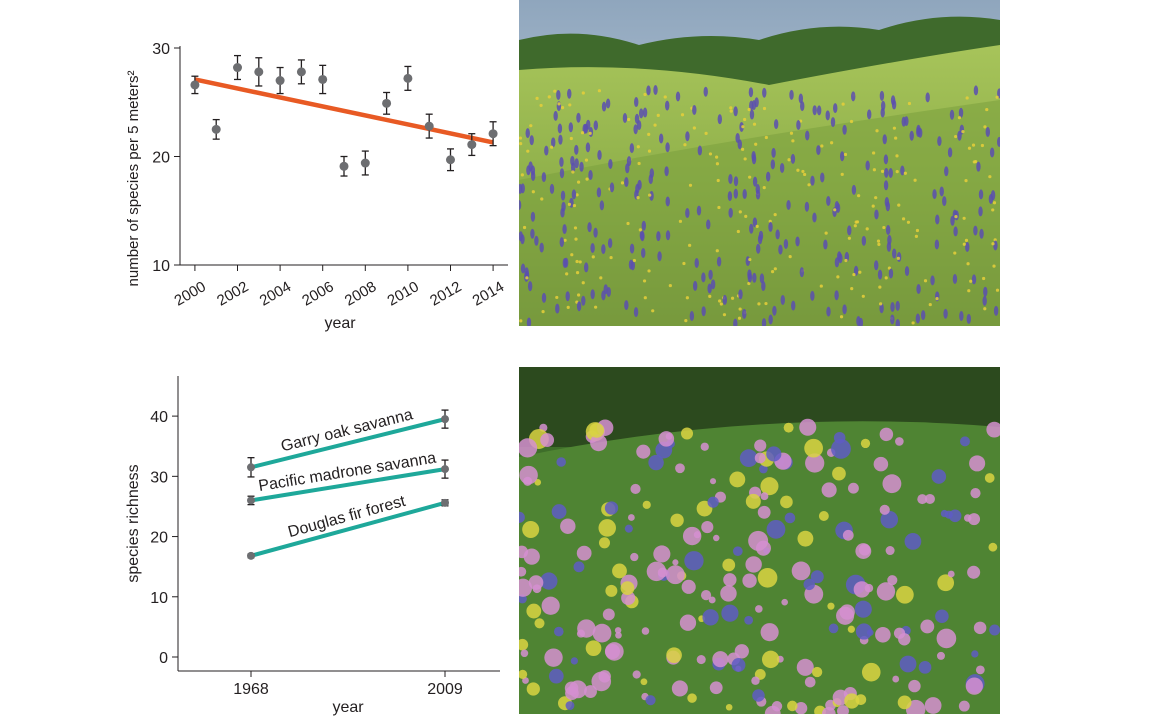 The image size is (1156, 726). I want to click on x-axis-label: year, so click(348, 707).